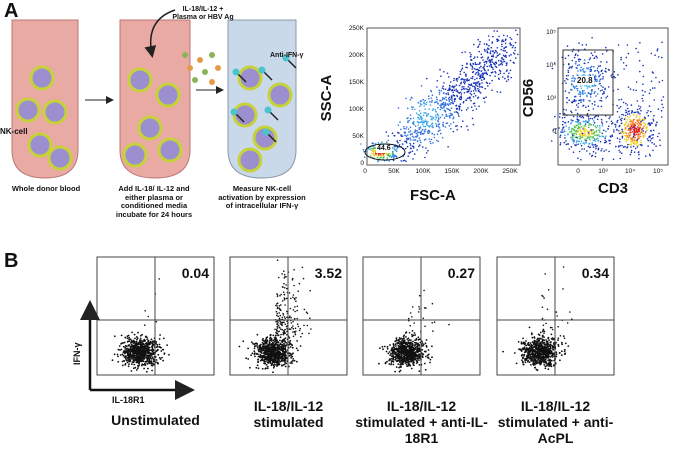 The width and height of the screenshot is (696, 454). Describe the element at coordinates (135, 155) in the screenshot. I see `cell` at that location.